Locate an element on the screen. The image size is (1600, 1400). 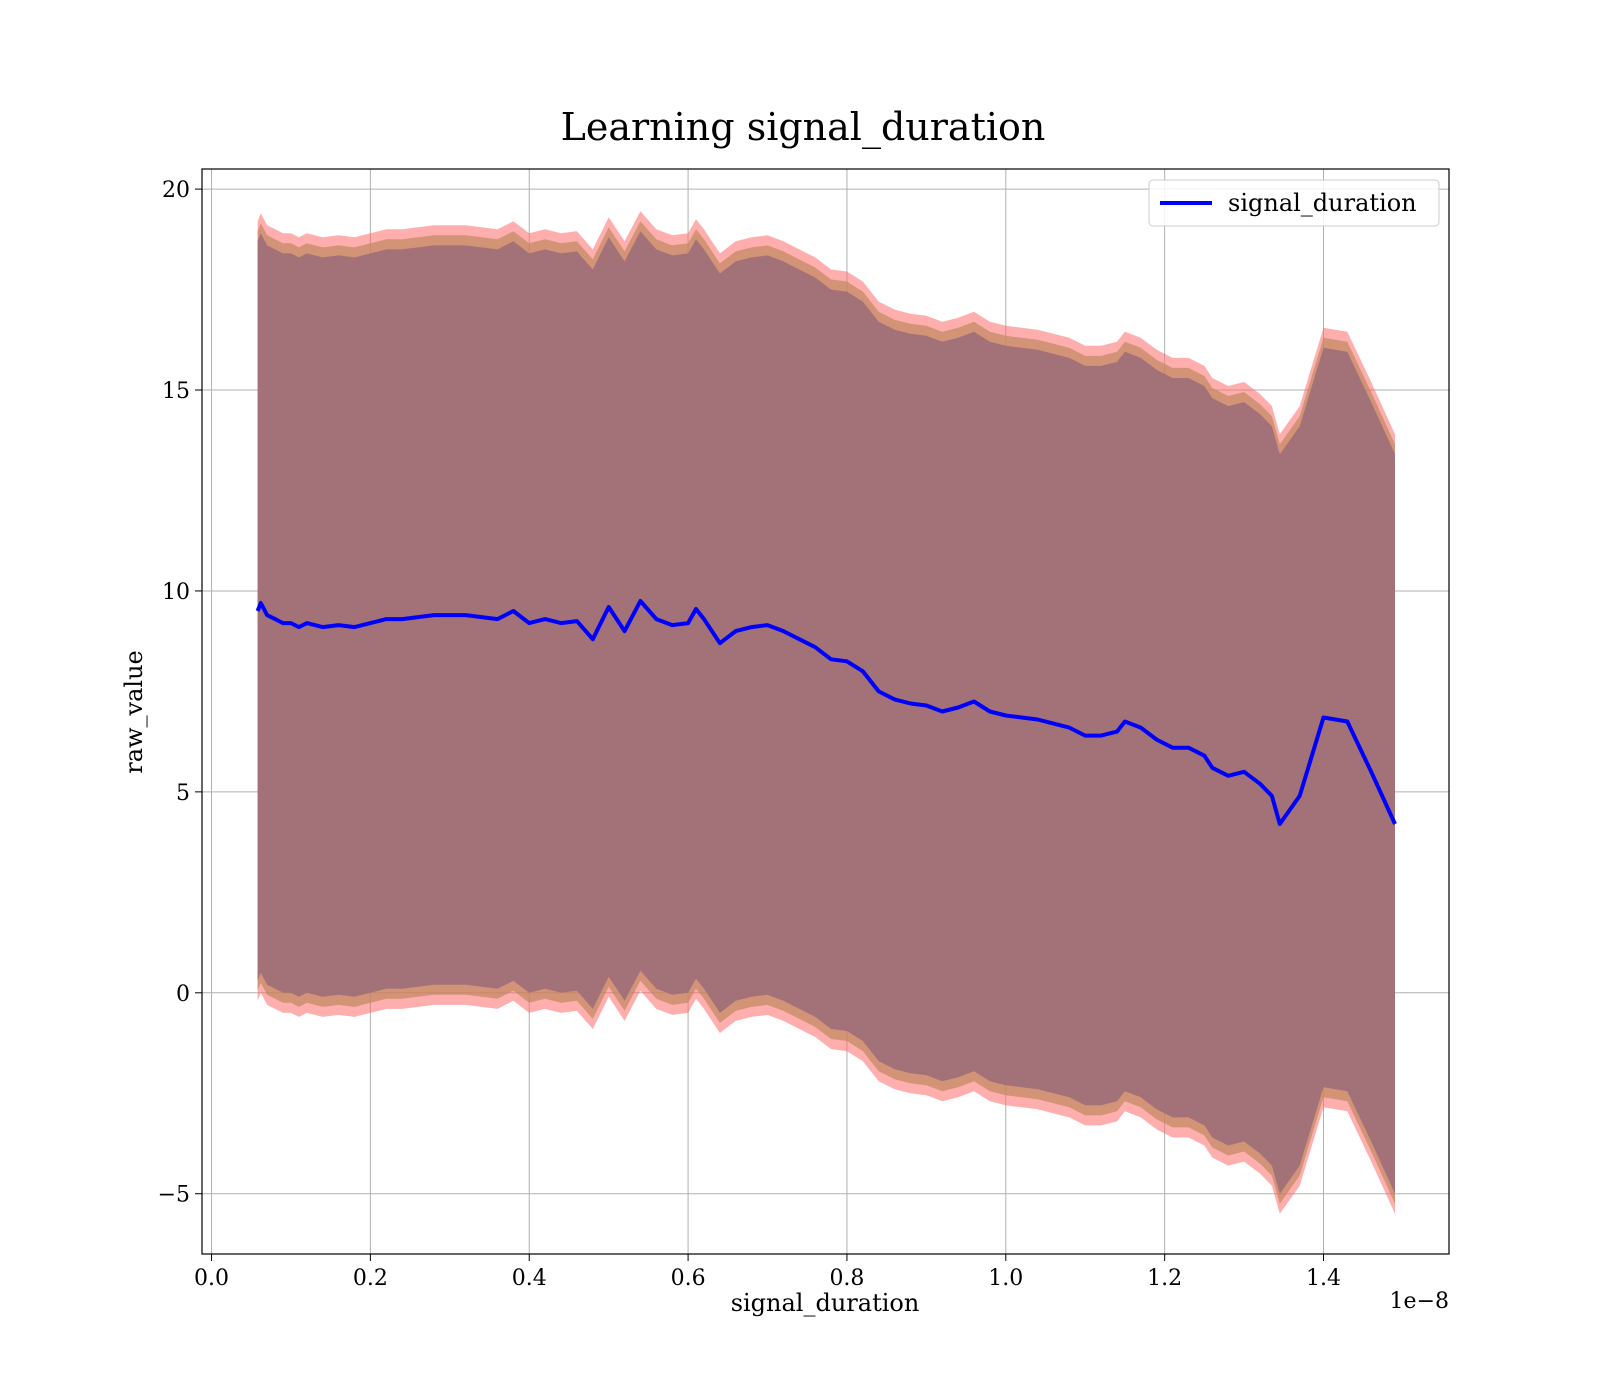
x-tick-label-7: 1.4 is located at coordinates (1323, 1278).